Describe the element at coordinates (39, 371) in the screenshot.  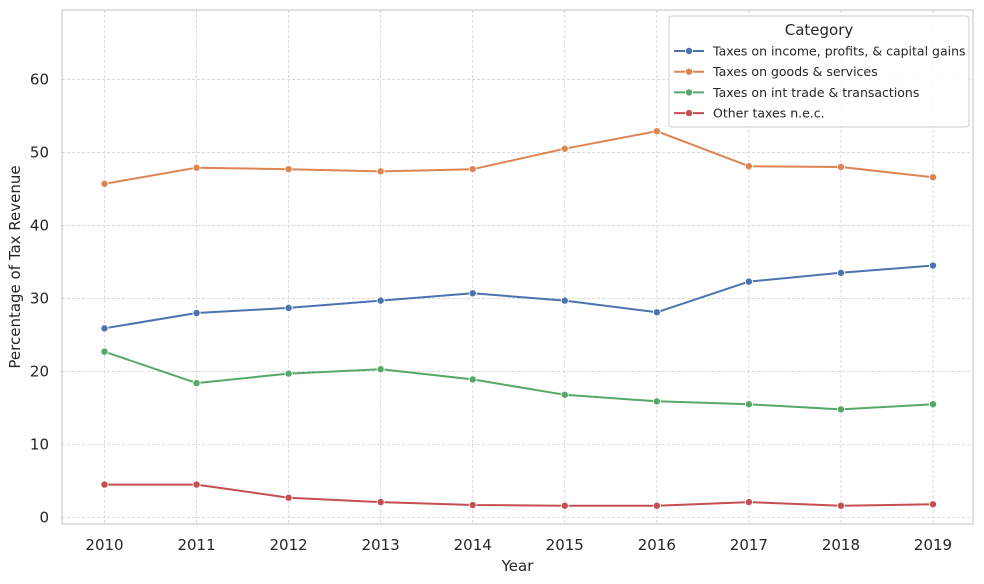
I see `y-tick-label: 20` at that location.